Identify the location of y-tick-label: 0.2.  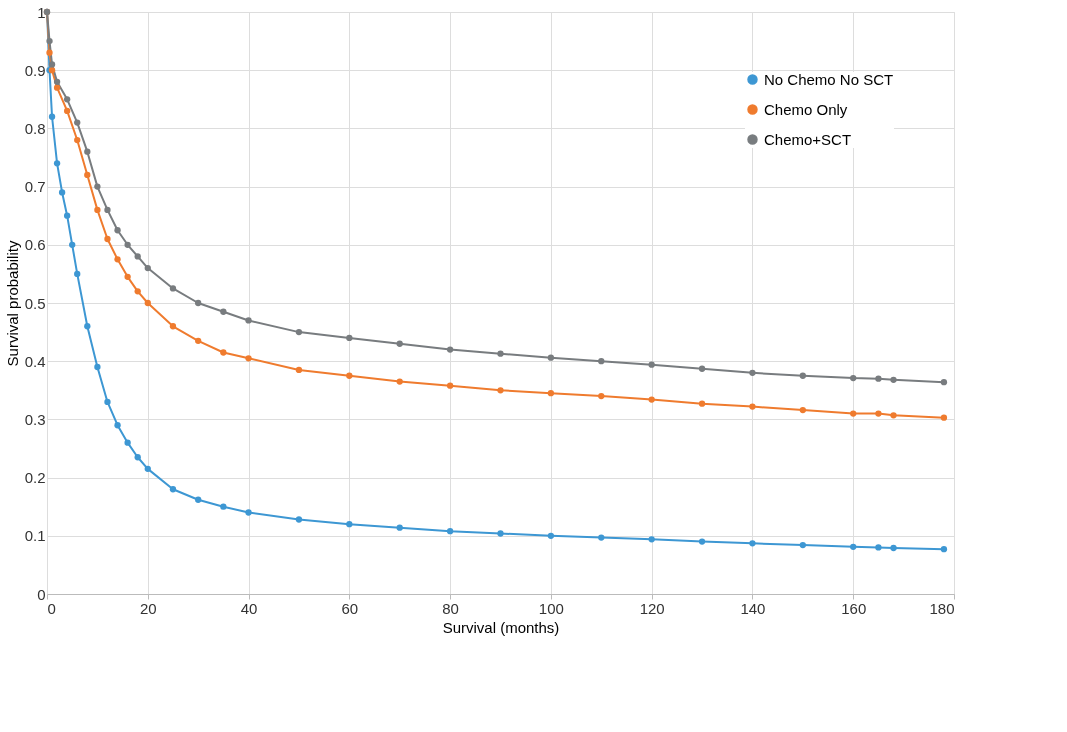
(35, 478).